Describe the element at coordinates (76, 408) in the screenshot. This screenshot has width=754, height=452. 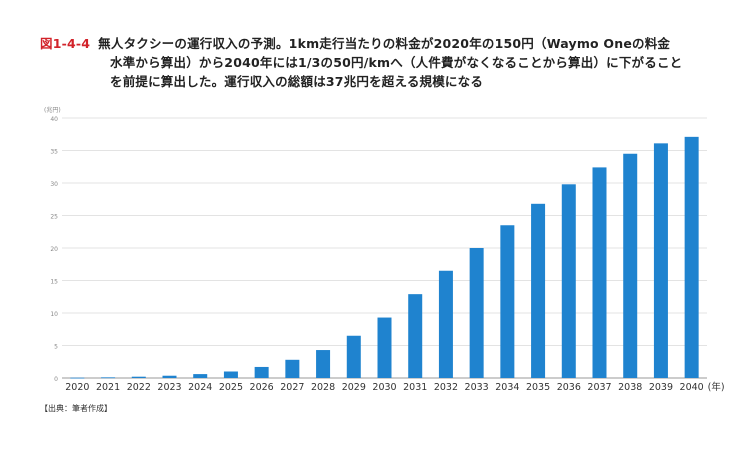
I see `source-note: 【出典：筆者作成】` at that location.